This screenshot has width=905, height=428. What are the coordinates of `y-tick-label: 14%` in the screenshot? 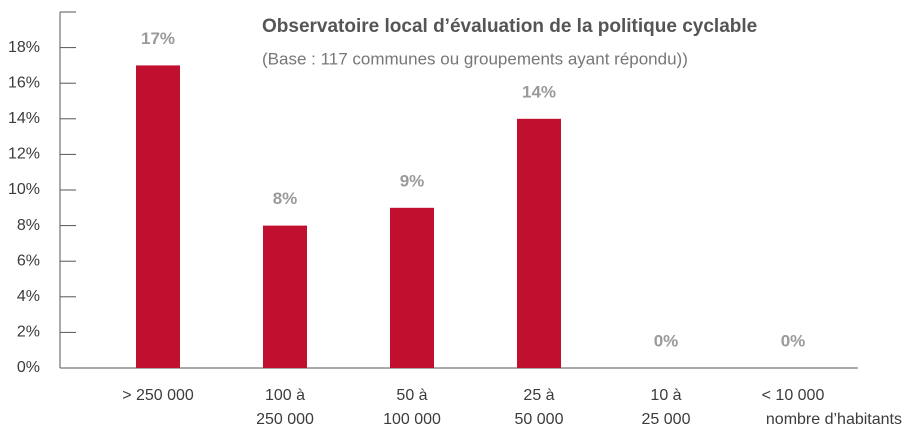 It's located at (24, 118).